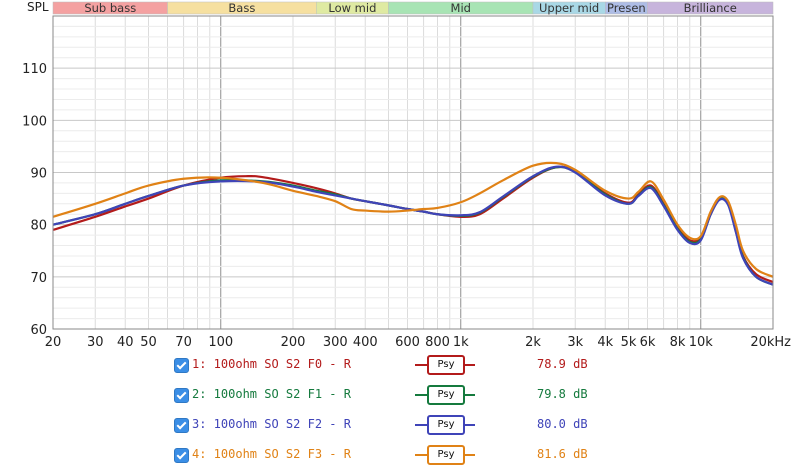  What do you see at coordinates (271, 424) in the screenshot?
I see `legend-entry-name: 3: 100ohm SO S2 F2 - R` at bounding box center [271, 424].